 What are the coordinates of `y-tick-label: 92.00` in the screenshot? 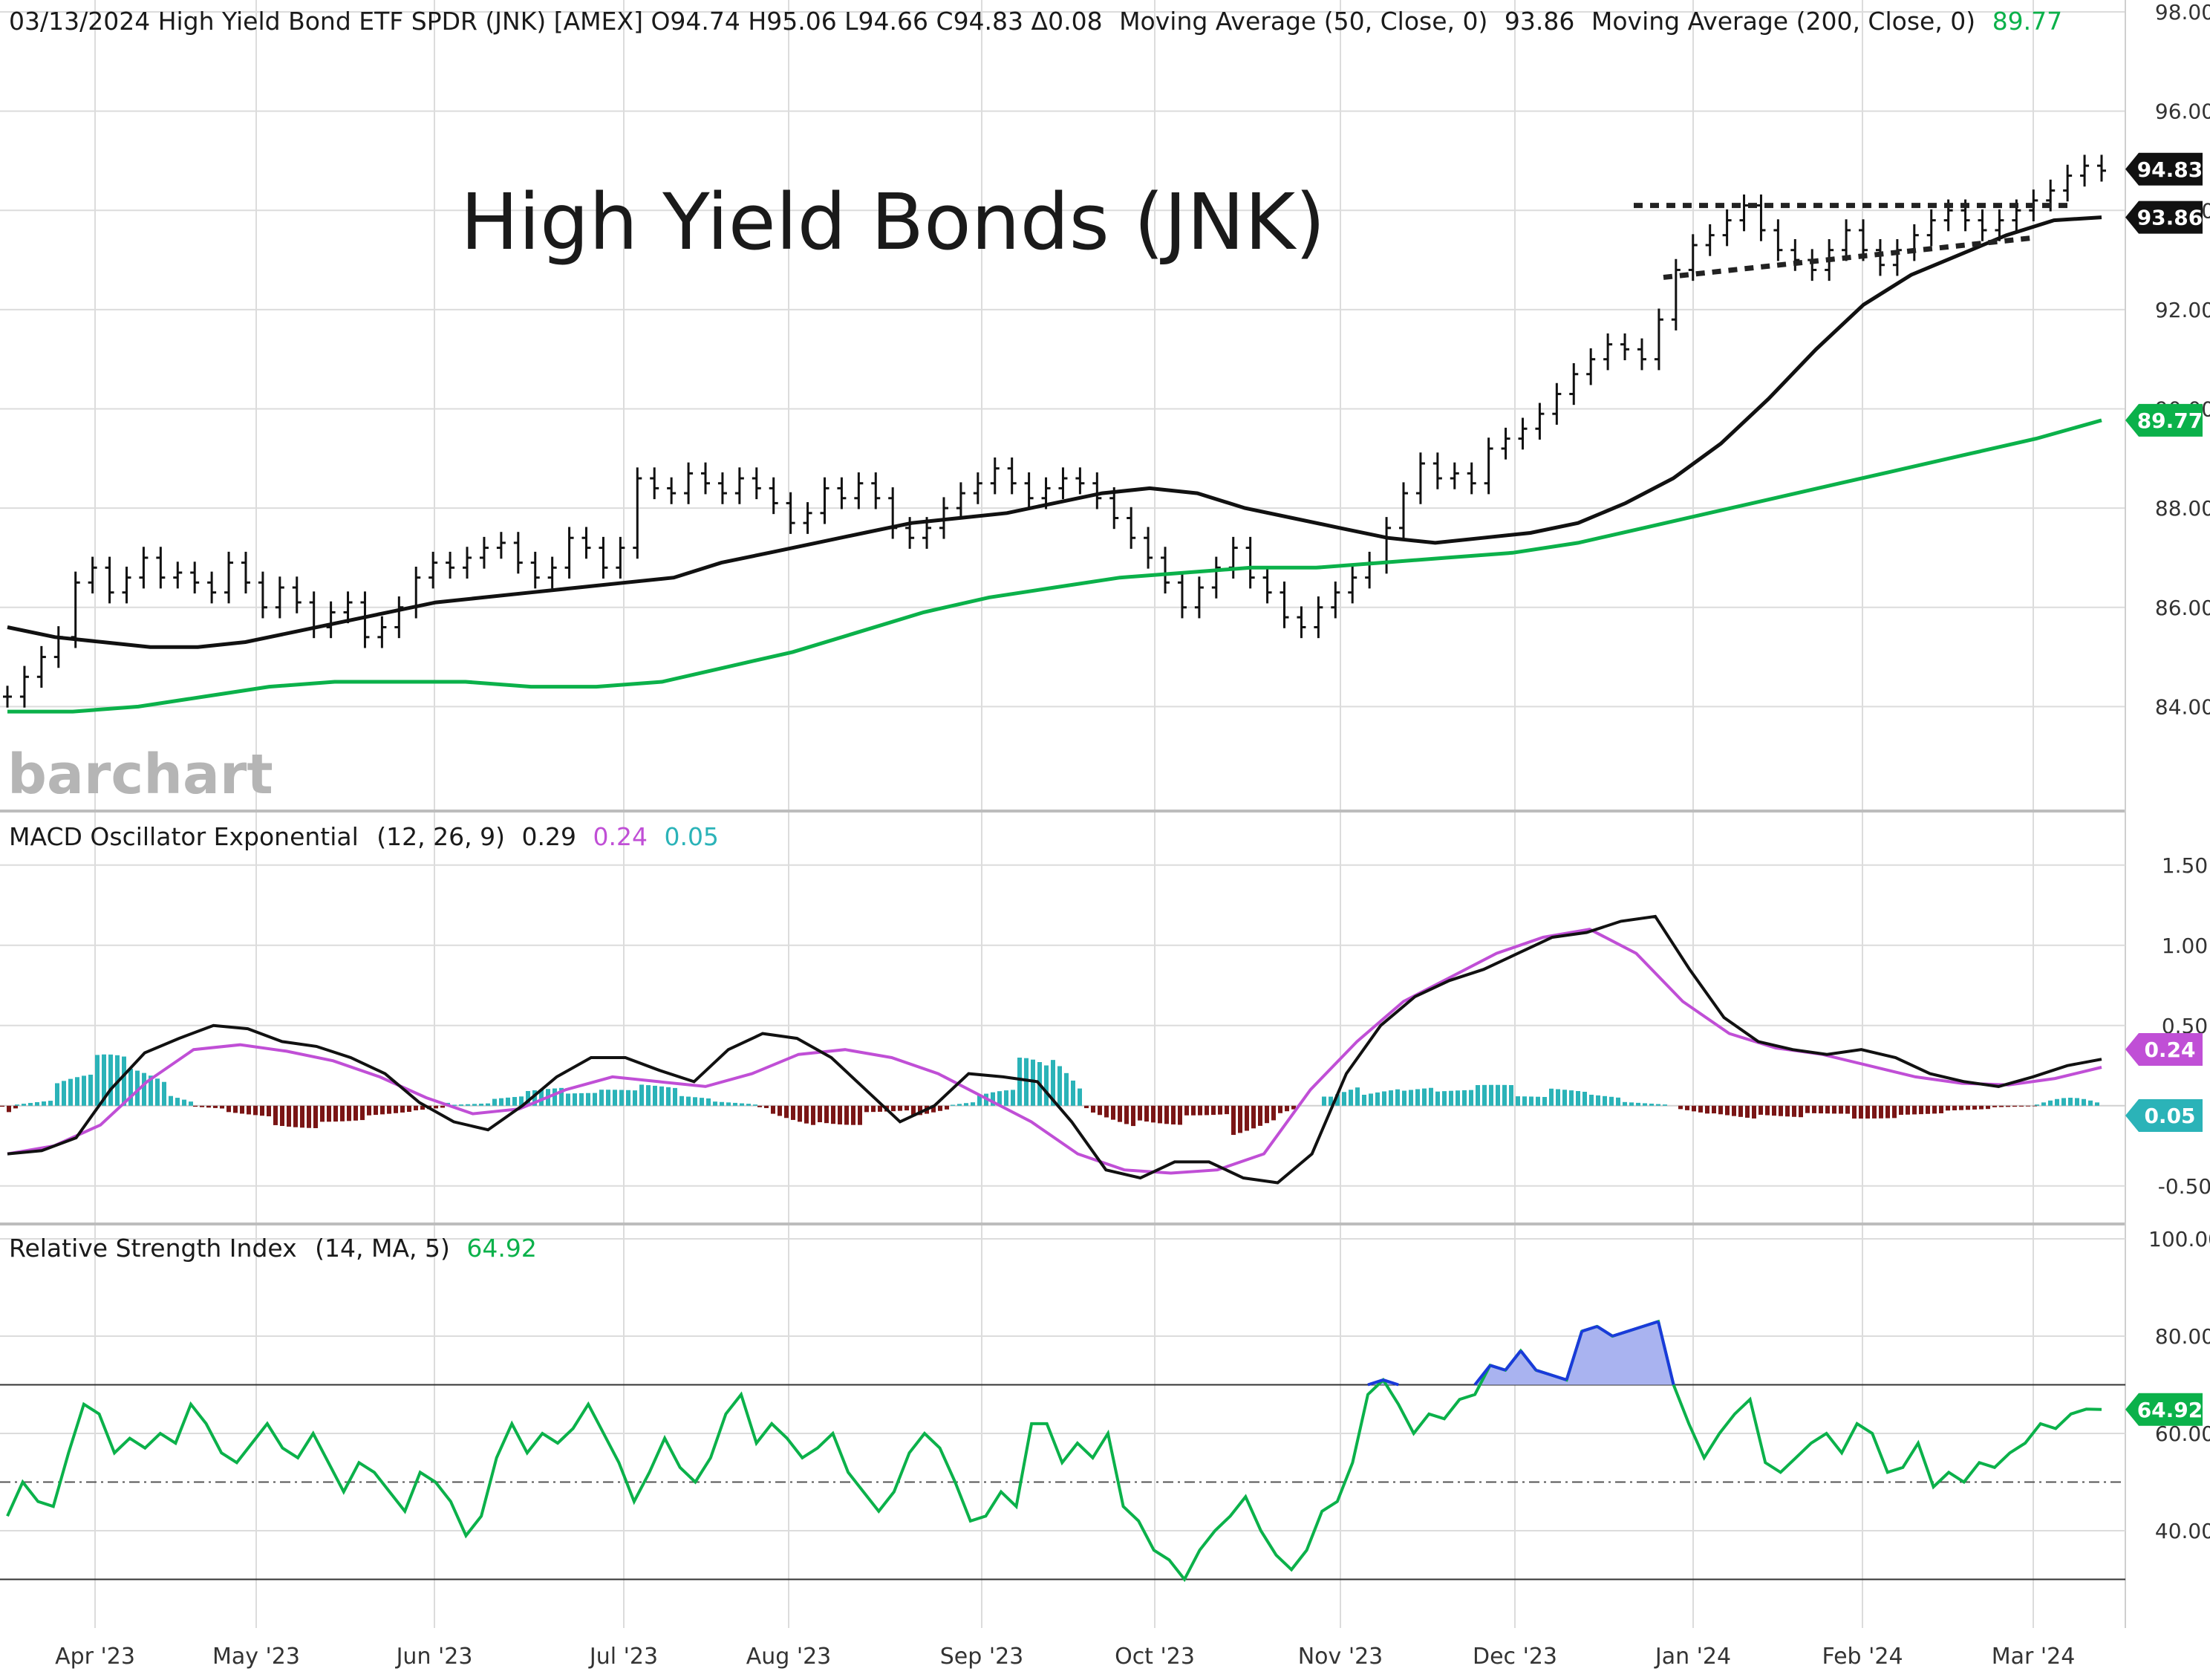 It's located at (2182, 310).